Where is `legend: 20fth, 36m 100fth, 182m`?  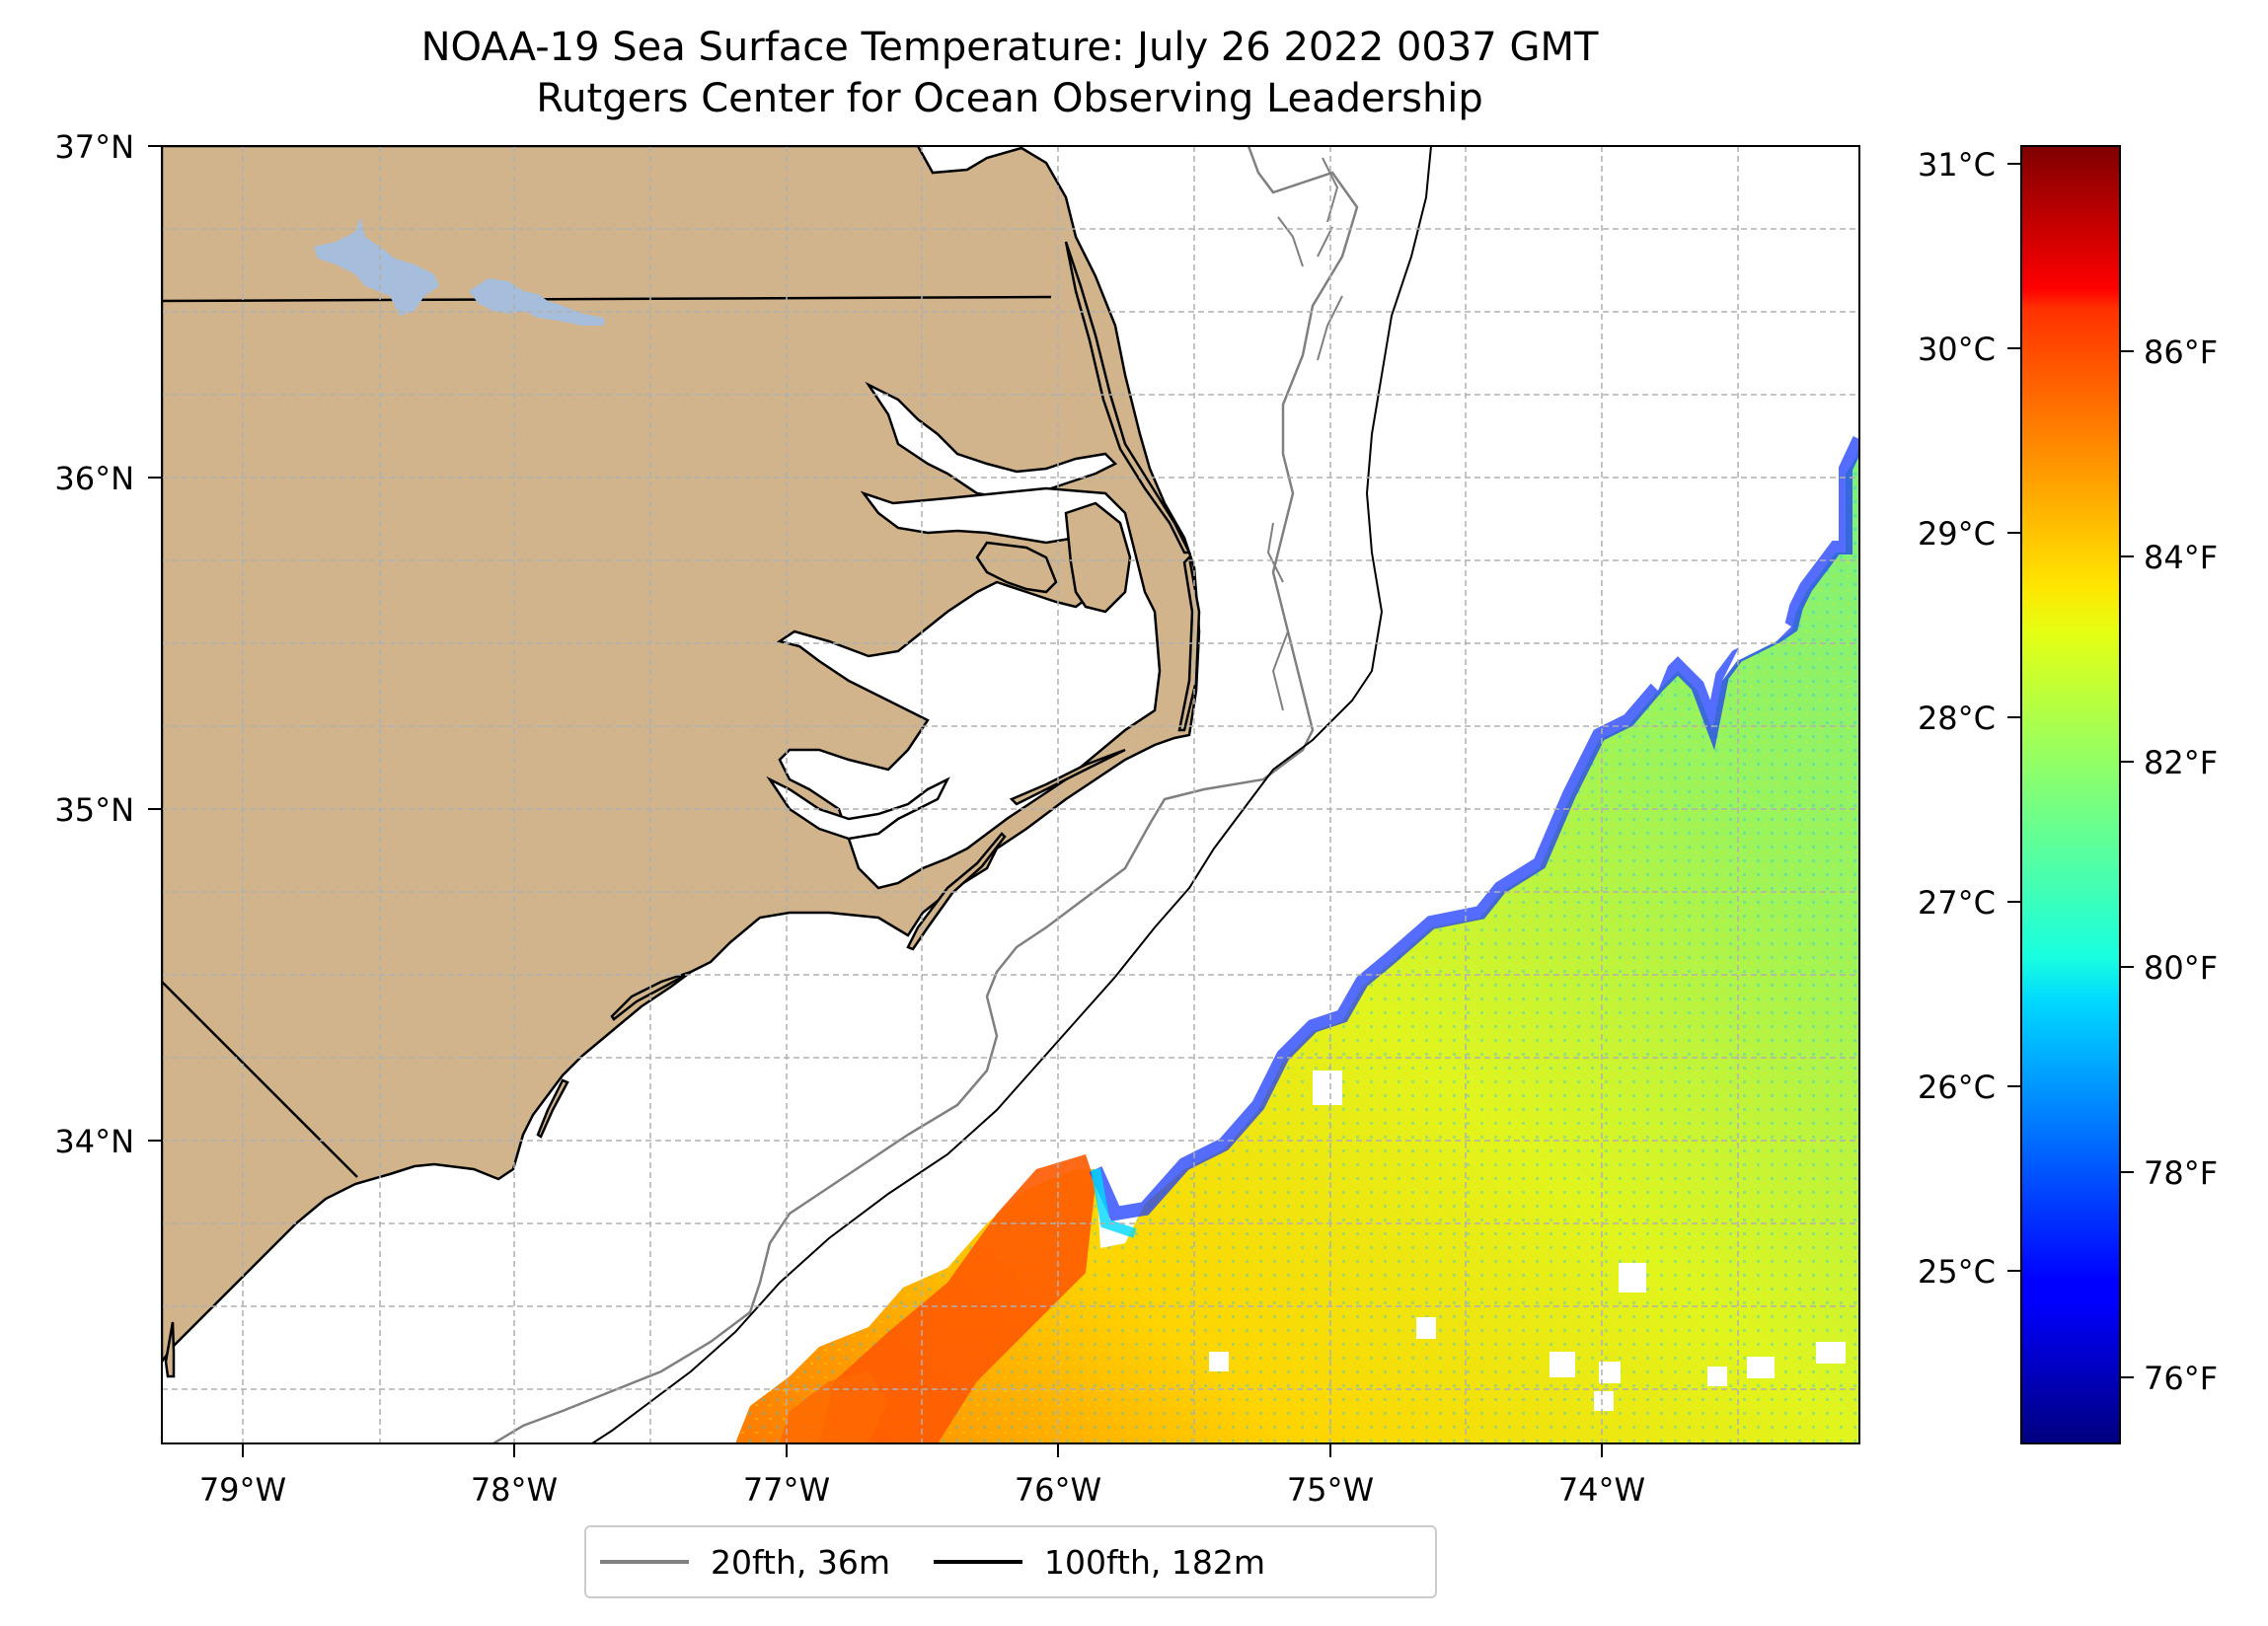 legend: 20fth, 36m 100fth, 182m is located at coordinates (1011, 1561).